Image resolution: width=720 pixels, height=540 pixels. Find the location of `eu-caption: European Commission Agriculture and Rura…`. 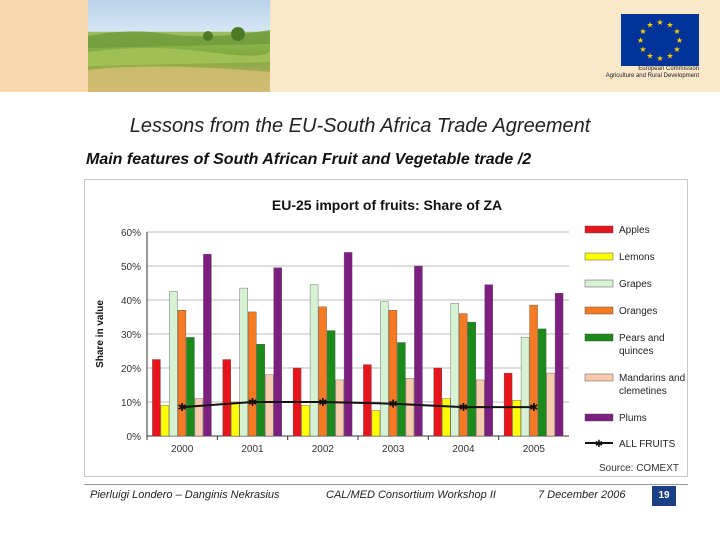

eu-caption: European Commission Agriculture and Rura… is located at coordinates (632, 73).